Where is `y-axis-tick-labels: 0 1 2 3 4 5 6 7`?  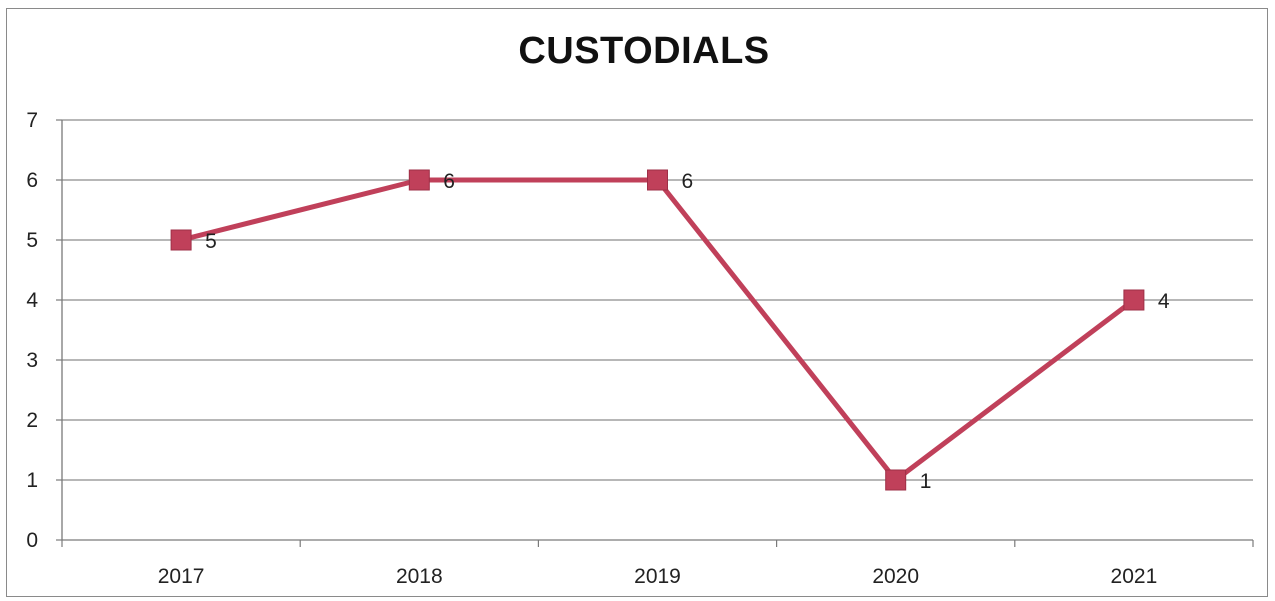
y-axis-tick-labels: 0 1 2 3 4 5 6 7 is located at coordinates (32, 330).